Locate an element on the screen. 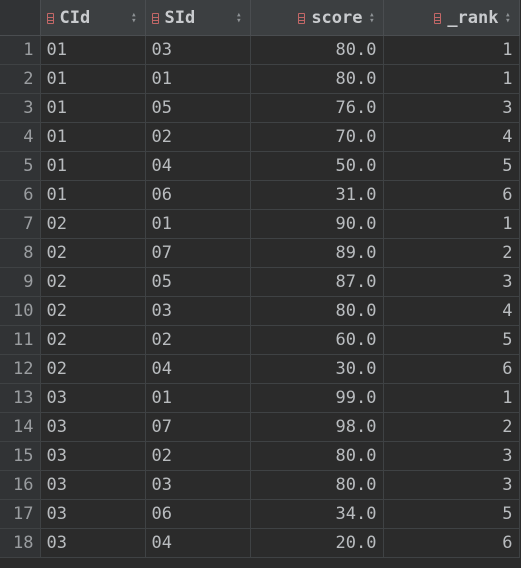 This screenshot has height=568, width=521. table-row: 15 03 02 80.0 3 is located at coordinates (260, 456).